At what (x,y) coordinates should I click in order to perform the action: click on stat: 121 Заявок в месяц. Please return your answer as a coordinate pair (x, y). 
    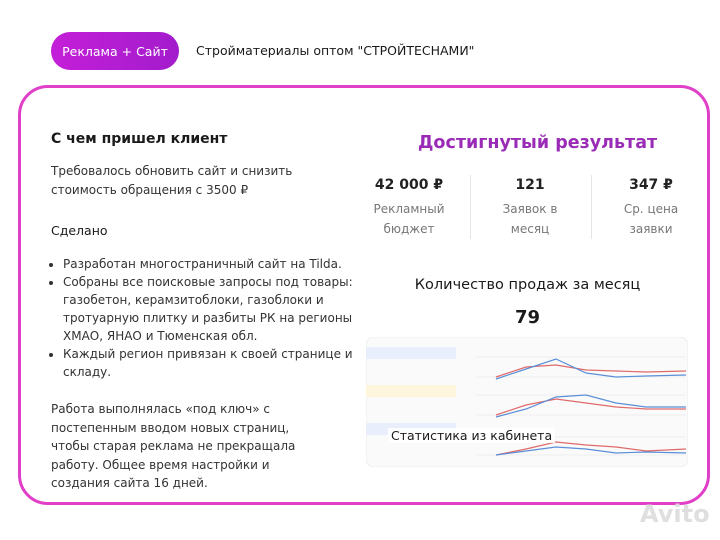
    Looking at the image, I should click on (530, 208).